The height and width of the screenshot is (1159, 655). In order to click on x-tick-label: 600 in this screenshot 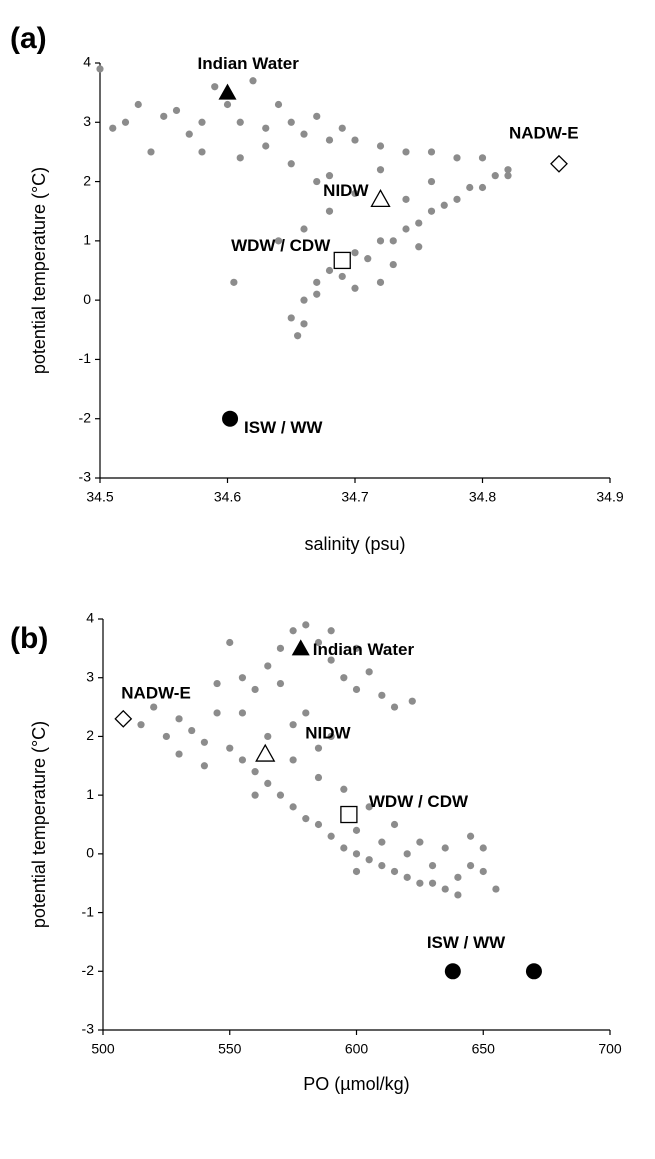, I will do `click(357, 1049)`.